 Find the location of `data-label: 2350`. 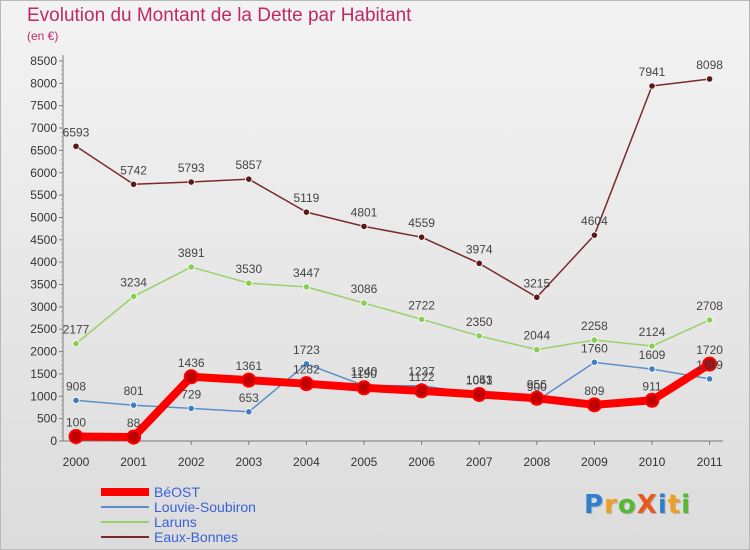

data-label: 2350 is located at coordinates (479, 322).